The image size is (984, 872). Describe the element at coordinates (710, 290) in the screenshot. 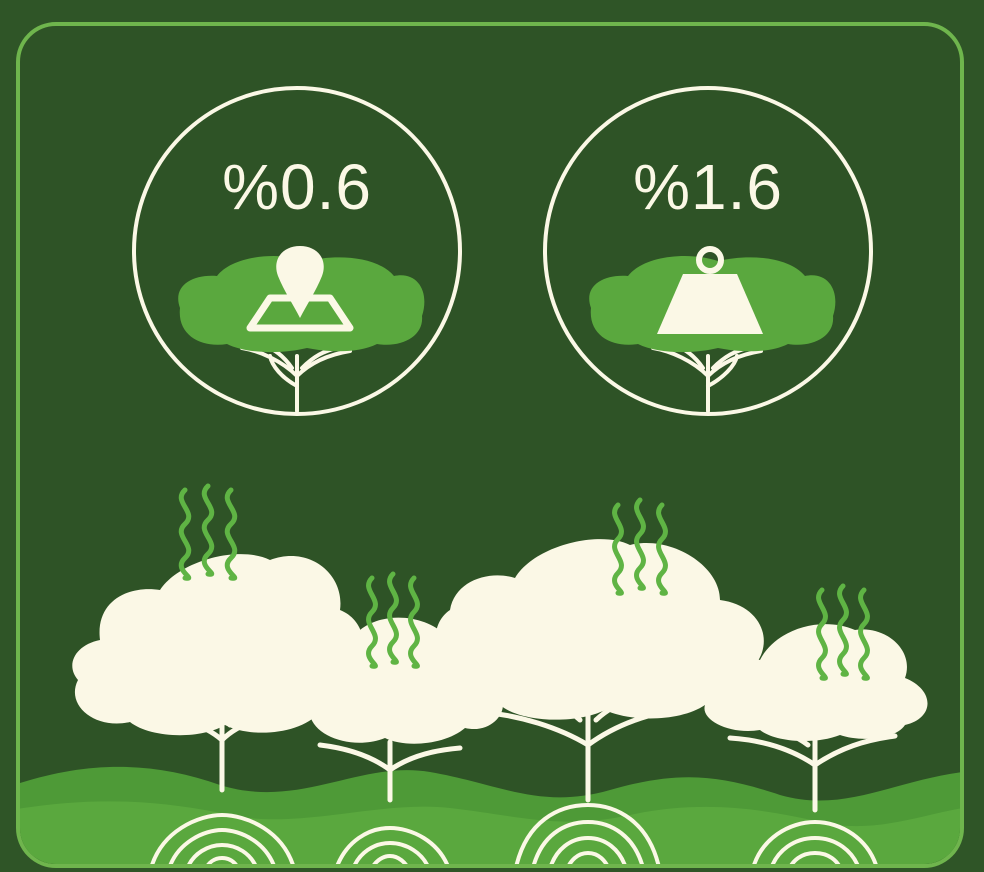

I see `weight-icon` at that location.